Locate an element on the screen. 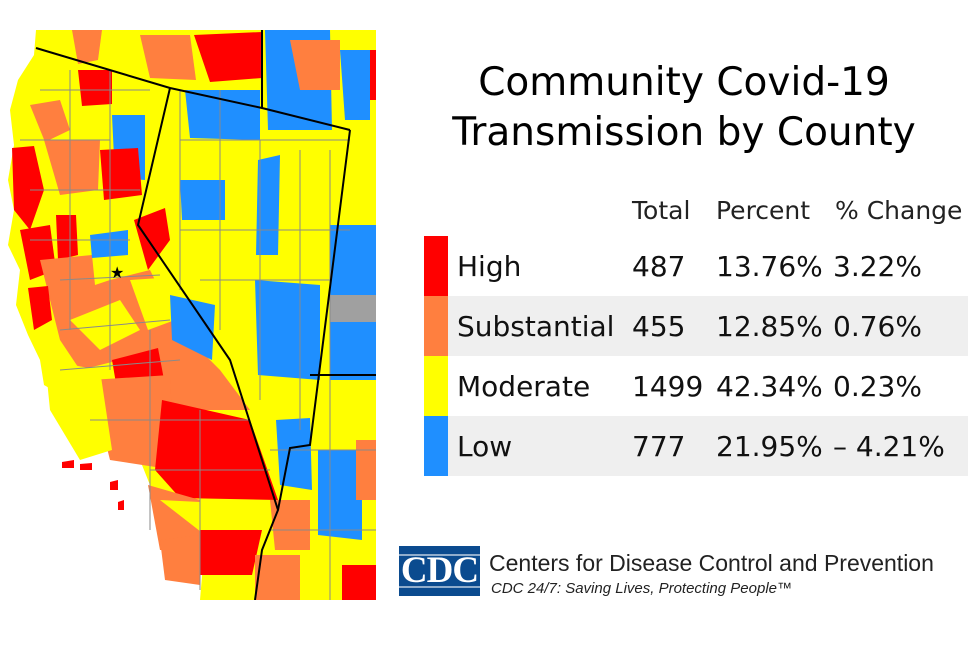 This screenshot has height=645, width=968. county-red-san-bernardino is located at coordinates (216, 450).